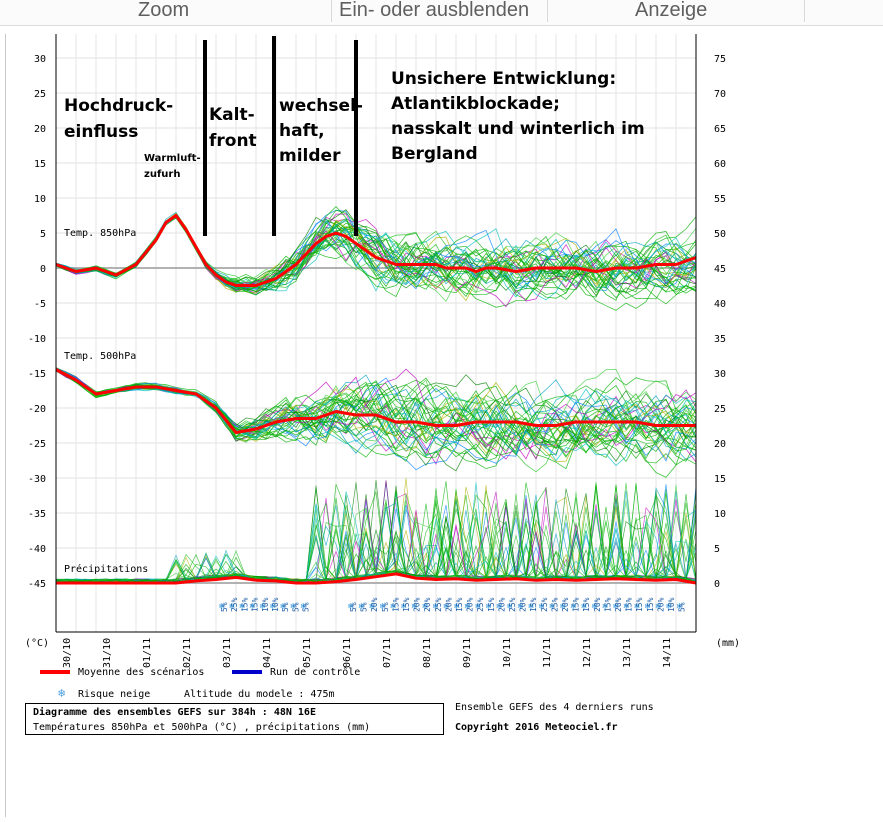 The height and width of the screenshot is (822, 883). Describe the element at coordinates (720, 269) in the screenshot. I see `y-right-tick: 45` at that location.